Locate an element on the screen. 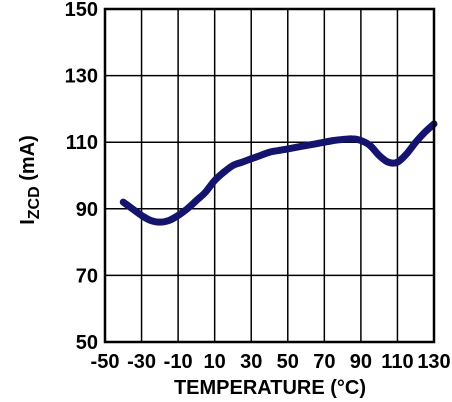  x-tick-labels: -50 -30 -10 10 30 50 70 90 110 130 is located at coordinates (271, 362).